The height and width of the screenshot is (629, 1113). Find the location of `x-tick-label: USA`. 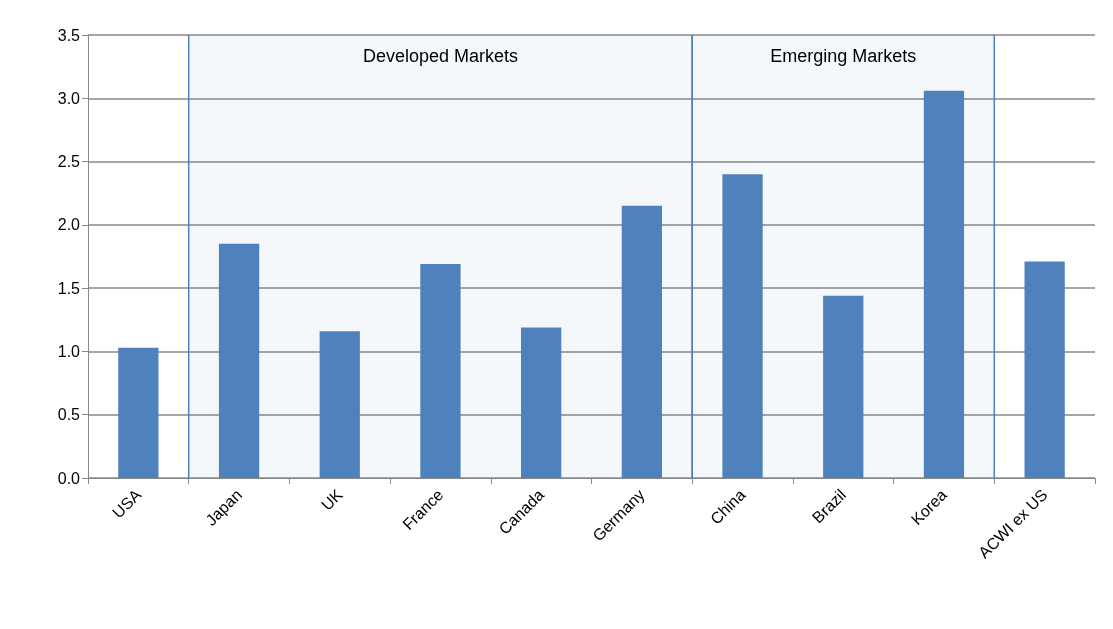

x-tick-label: USA is located at coordinates (127, 503).